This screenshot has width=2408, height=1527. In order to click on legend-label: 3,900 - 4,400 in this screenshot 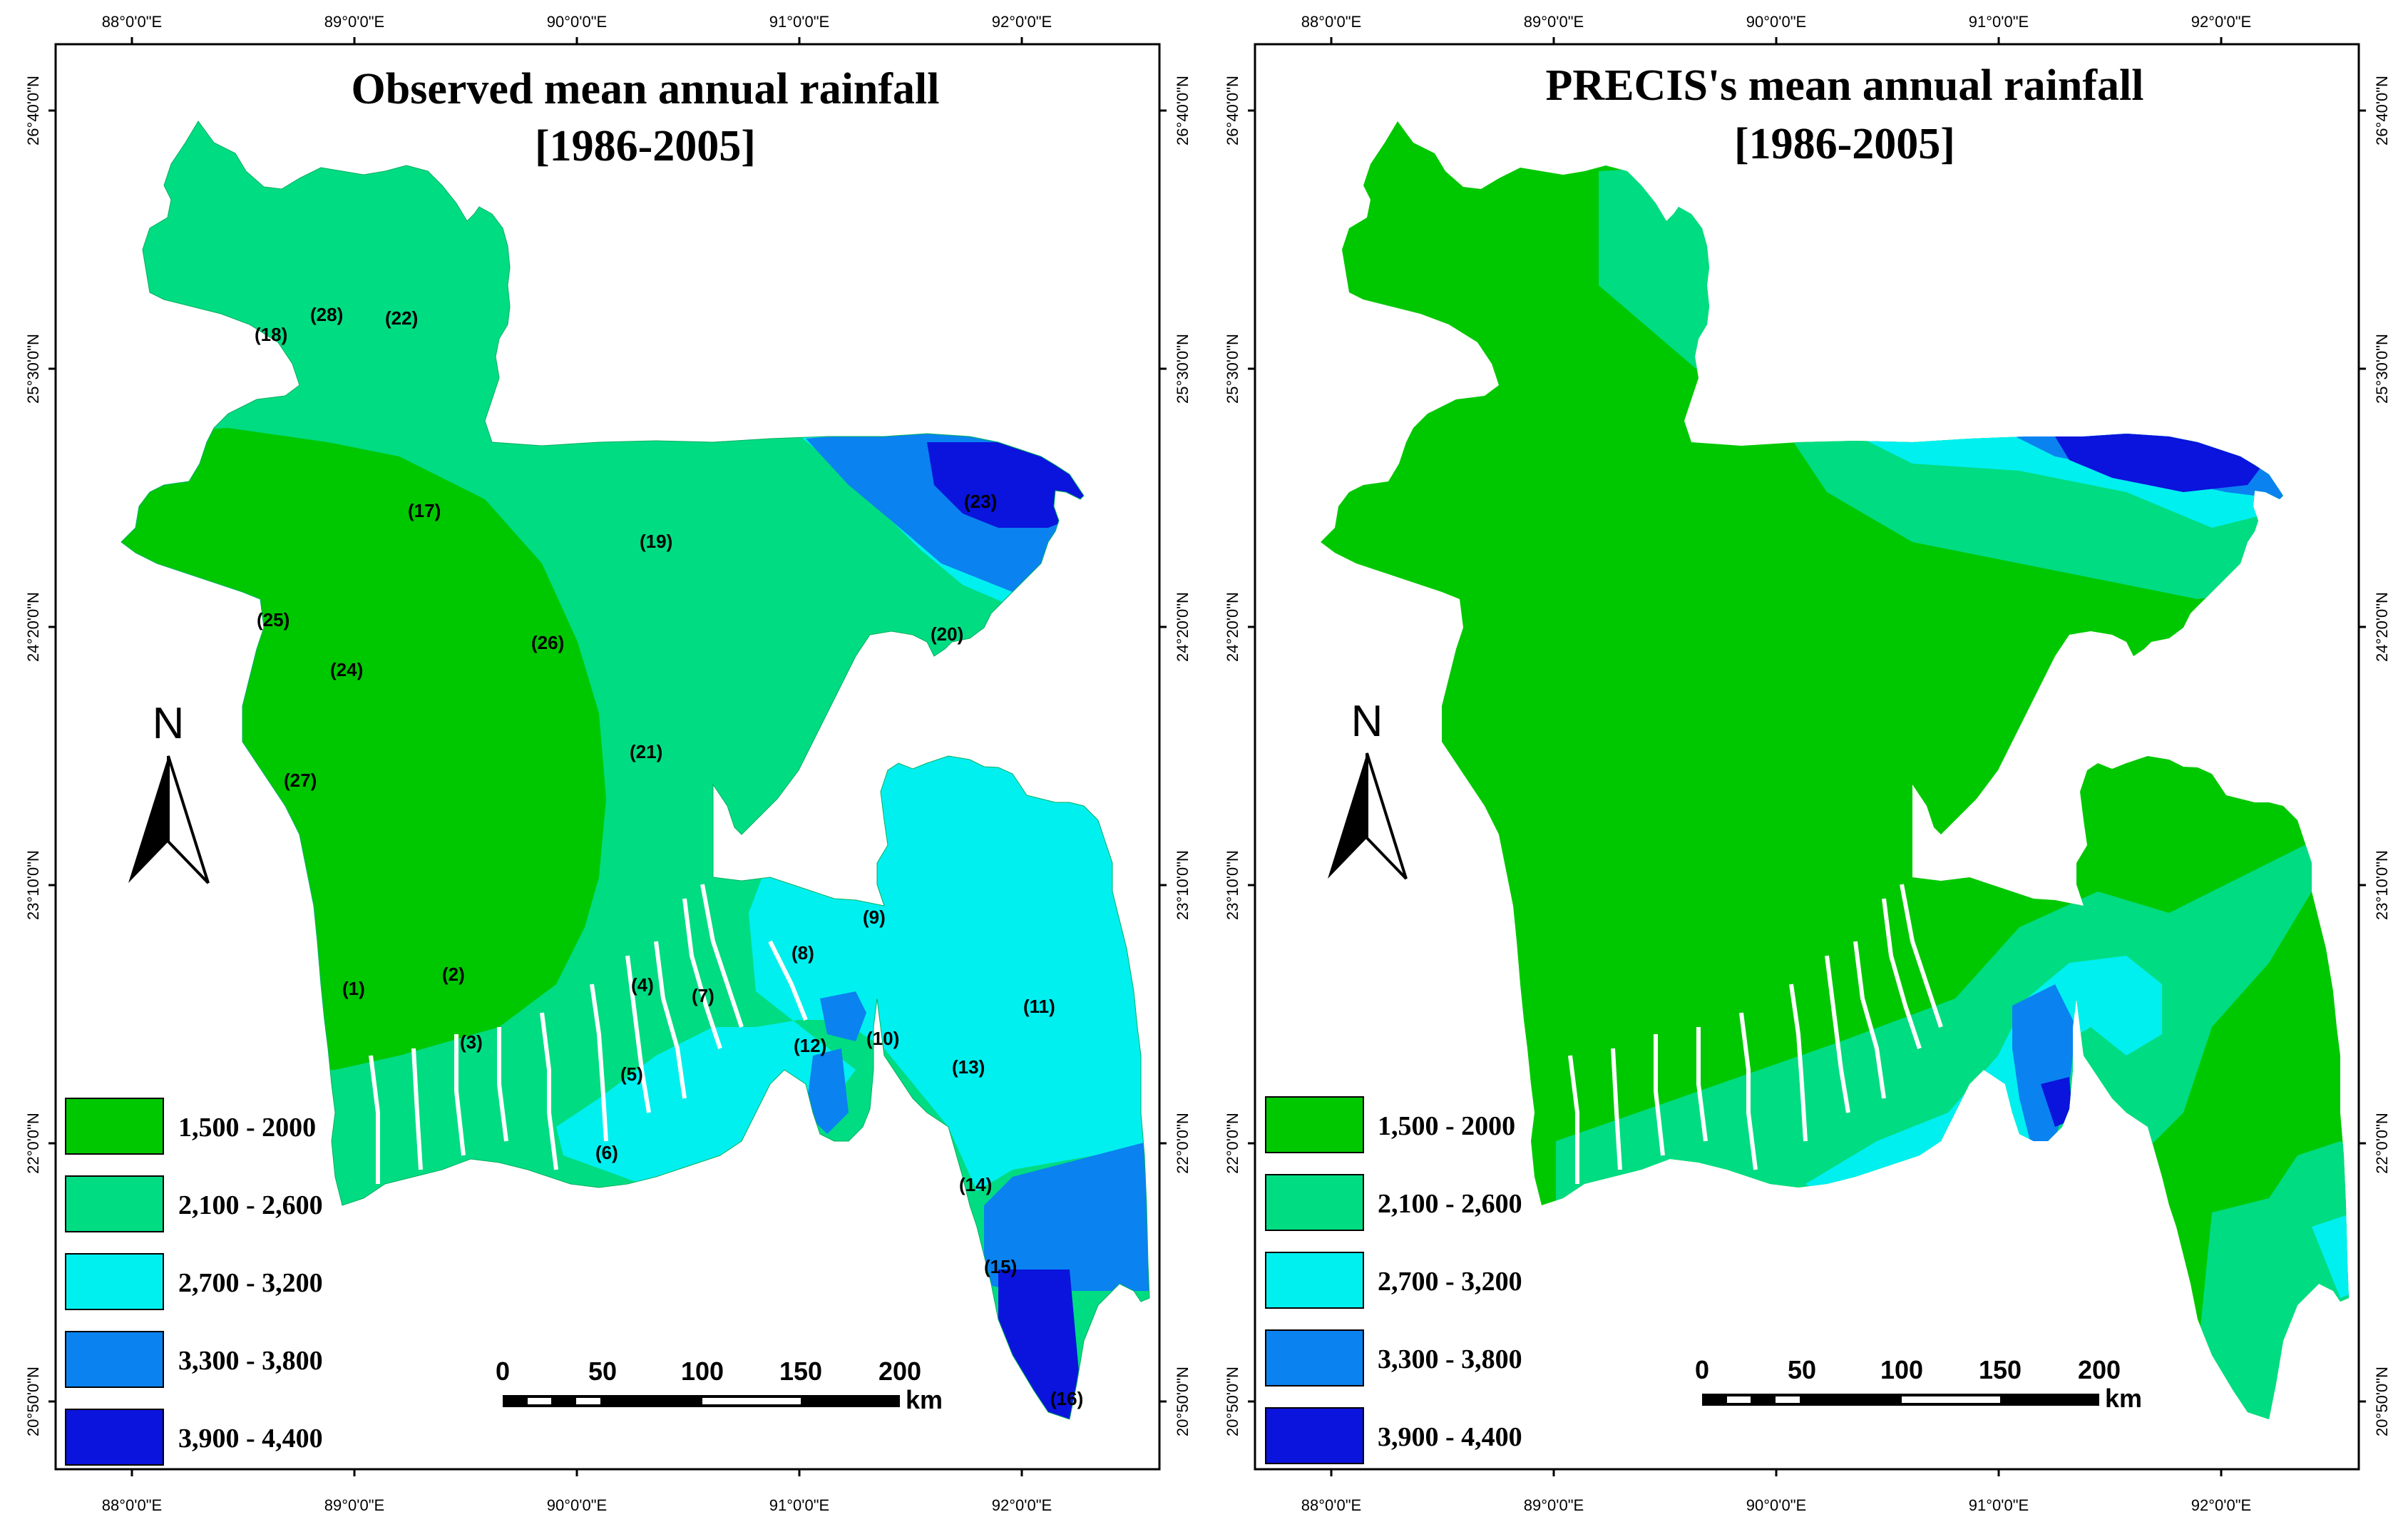, I will do `click(1450, 1437)`.